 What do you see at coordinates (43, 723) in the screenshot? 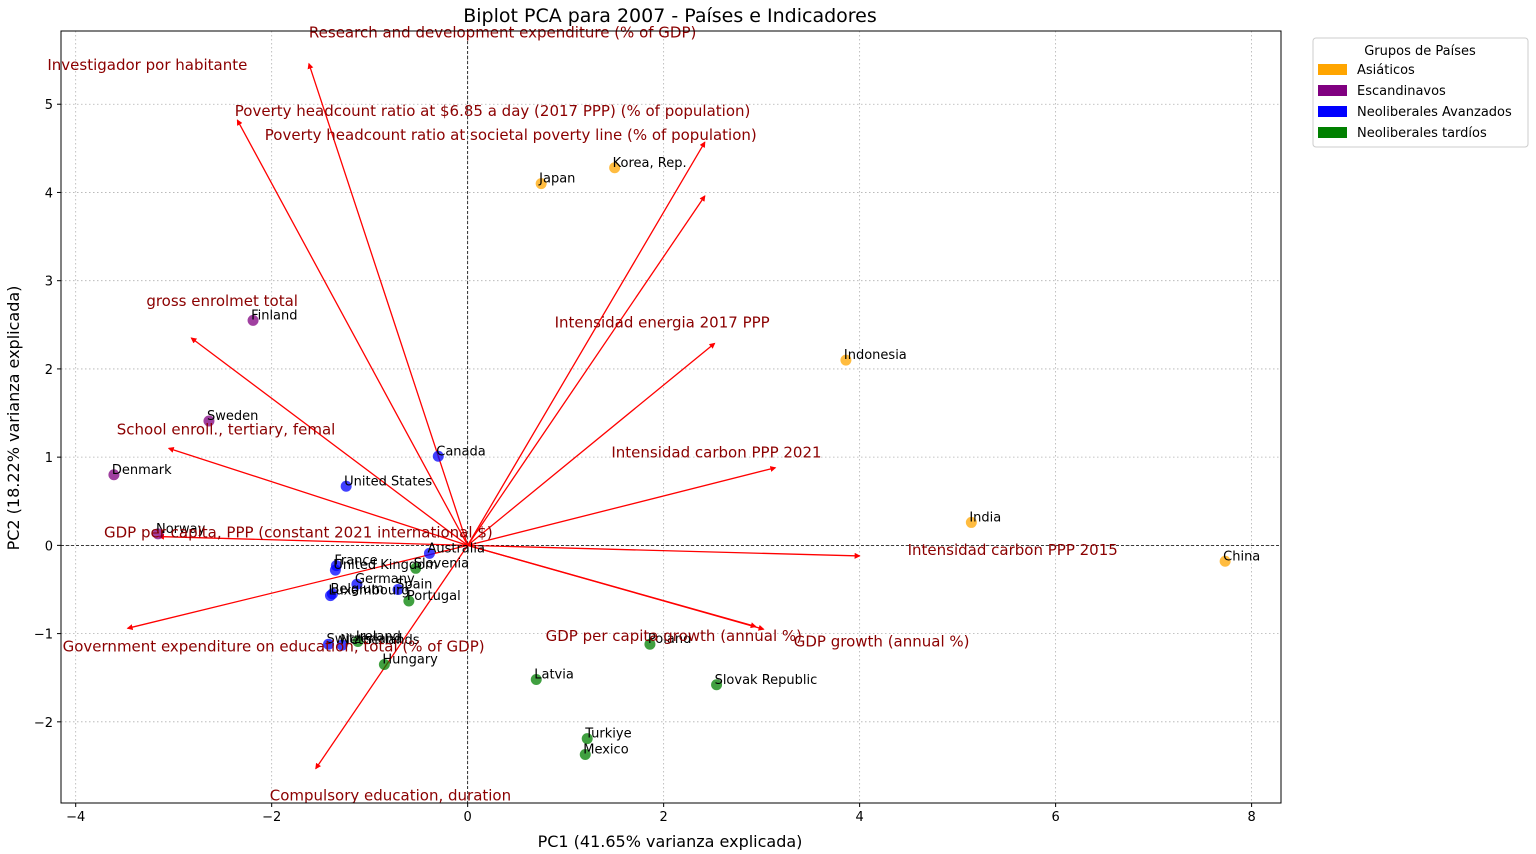
I see `y-tick-label: −2` at bounding box center [43, 723].